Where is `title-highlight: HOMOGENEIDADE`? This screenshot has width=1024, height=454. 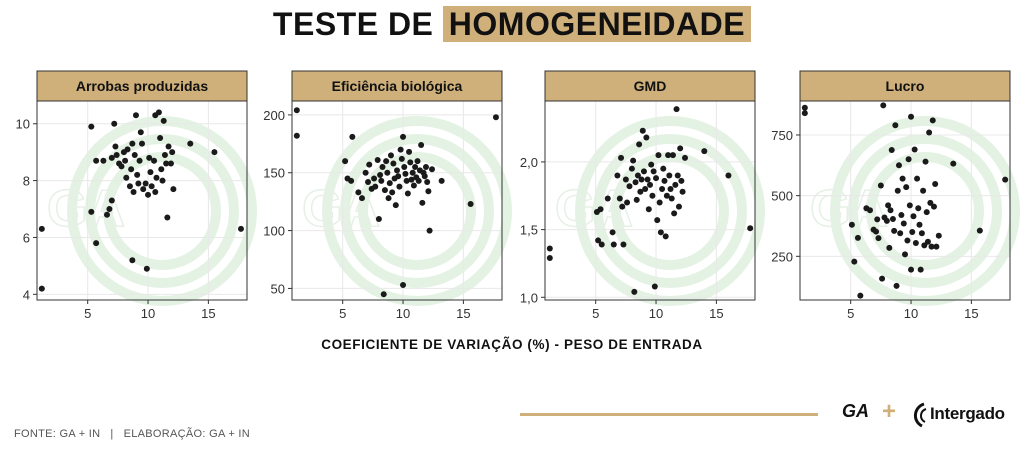
title-highlight: HOMOGENEIDADE is located at coordinates (597, 24).